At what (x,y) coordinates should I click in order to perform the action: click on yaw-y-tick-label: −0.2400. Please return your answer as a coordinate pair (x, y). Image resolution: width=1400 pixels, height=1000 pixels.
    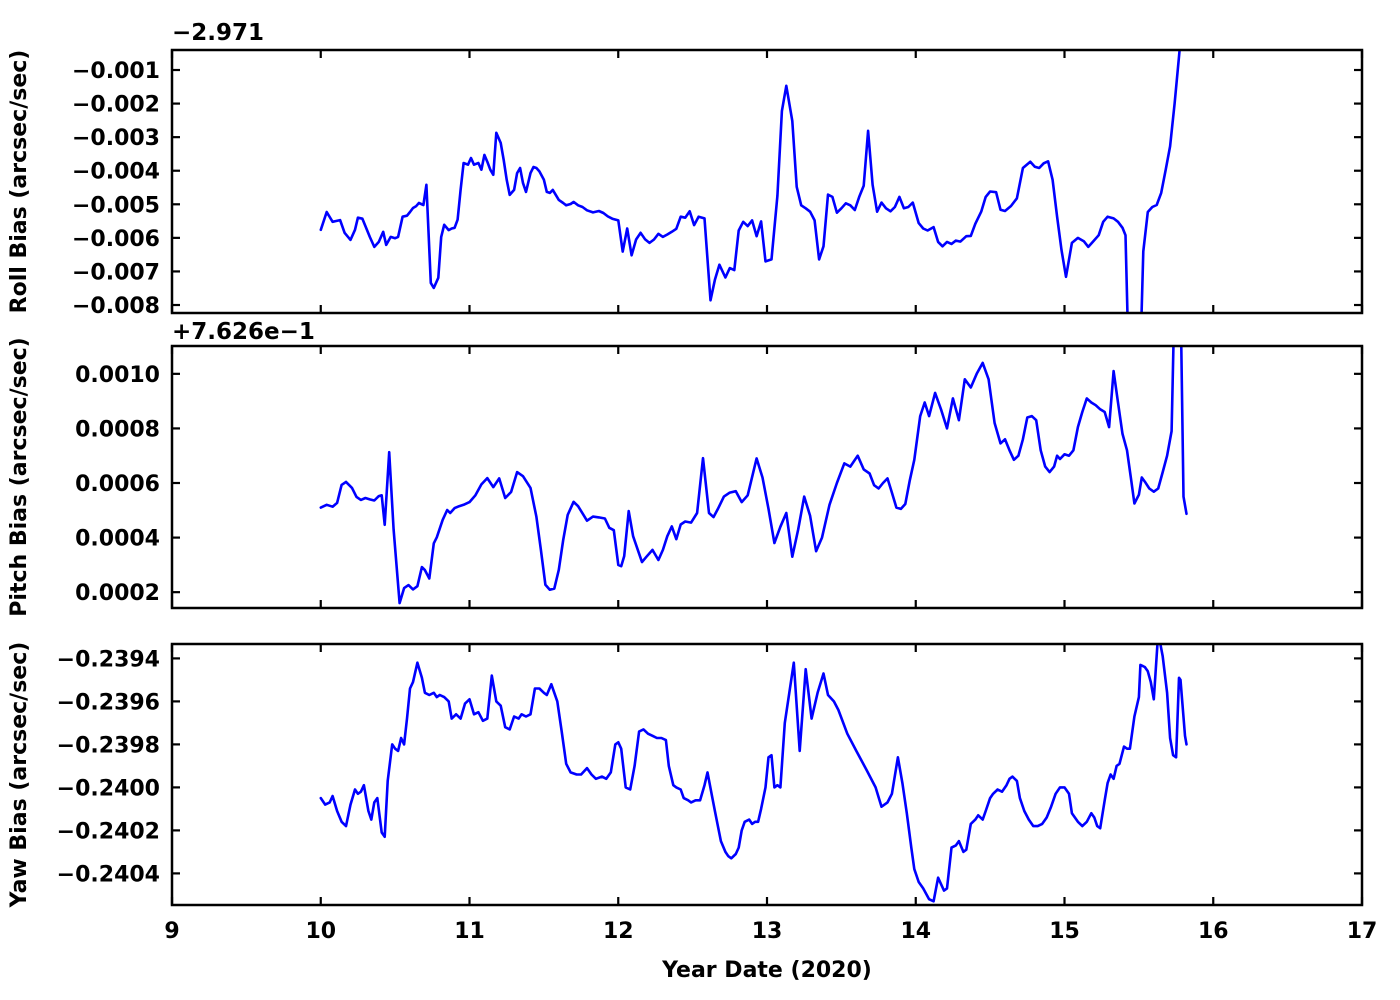
    Looking at the image, I should click on (108, 788).